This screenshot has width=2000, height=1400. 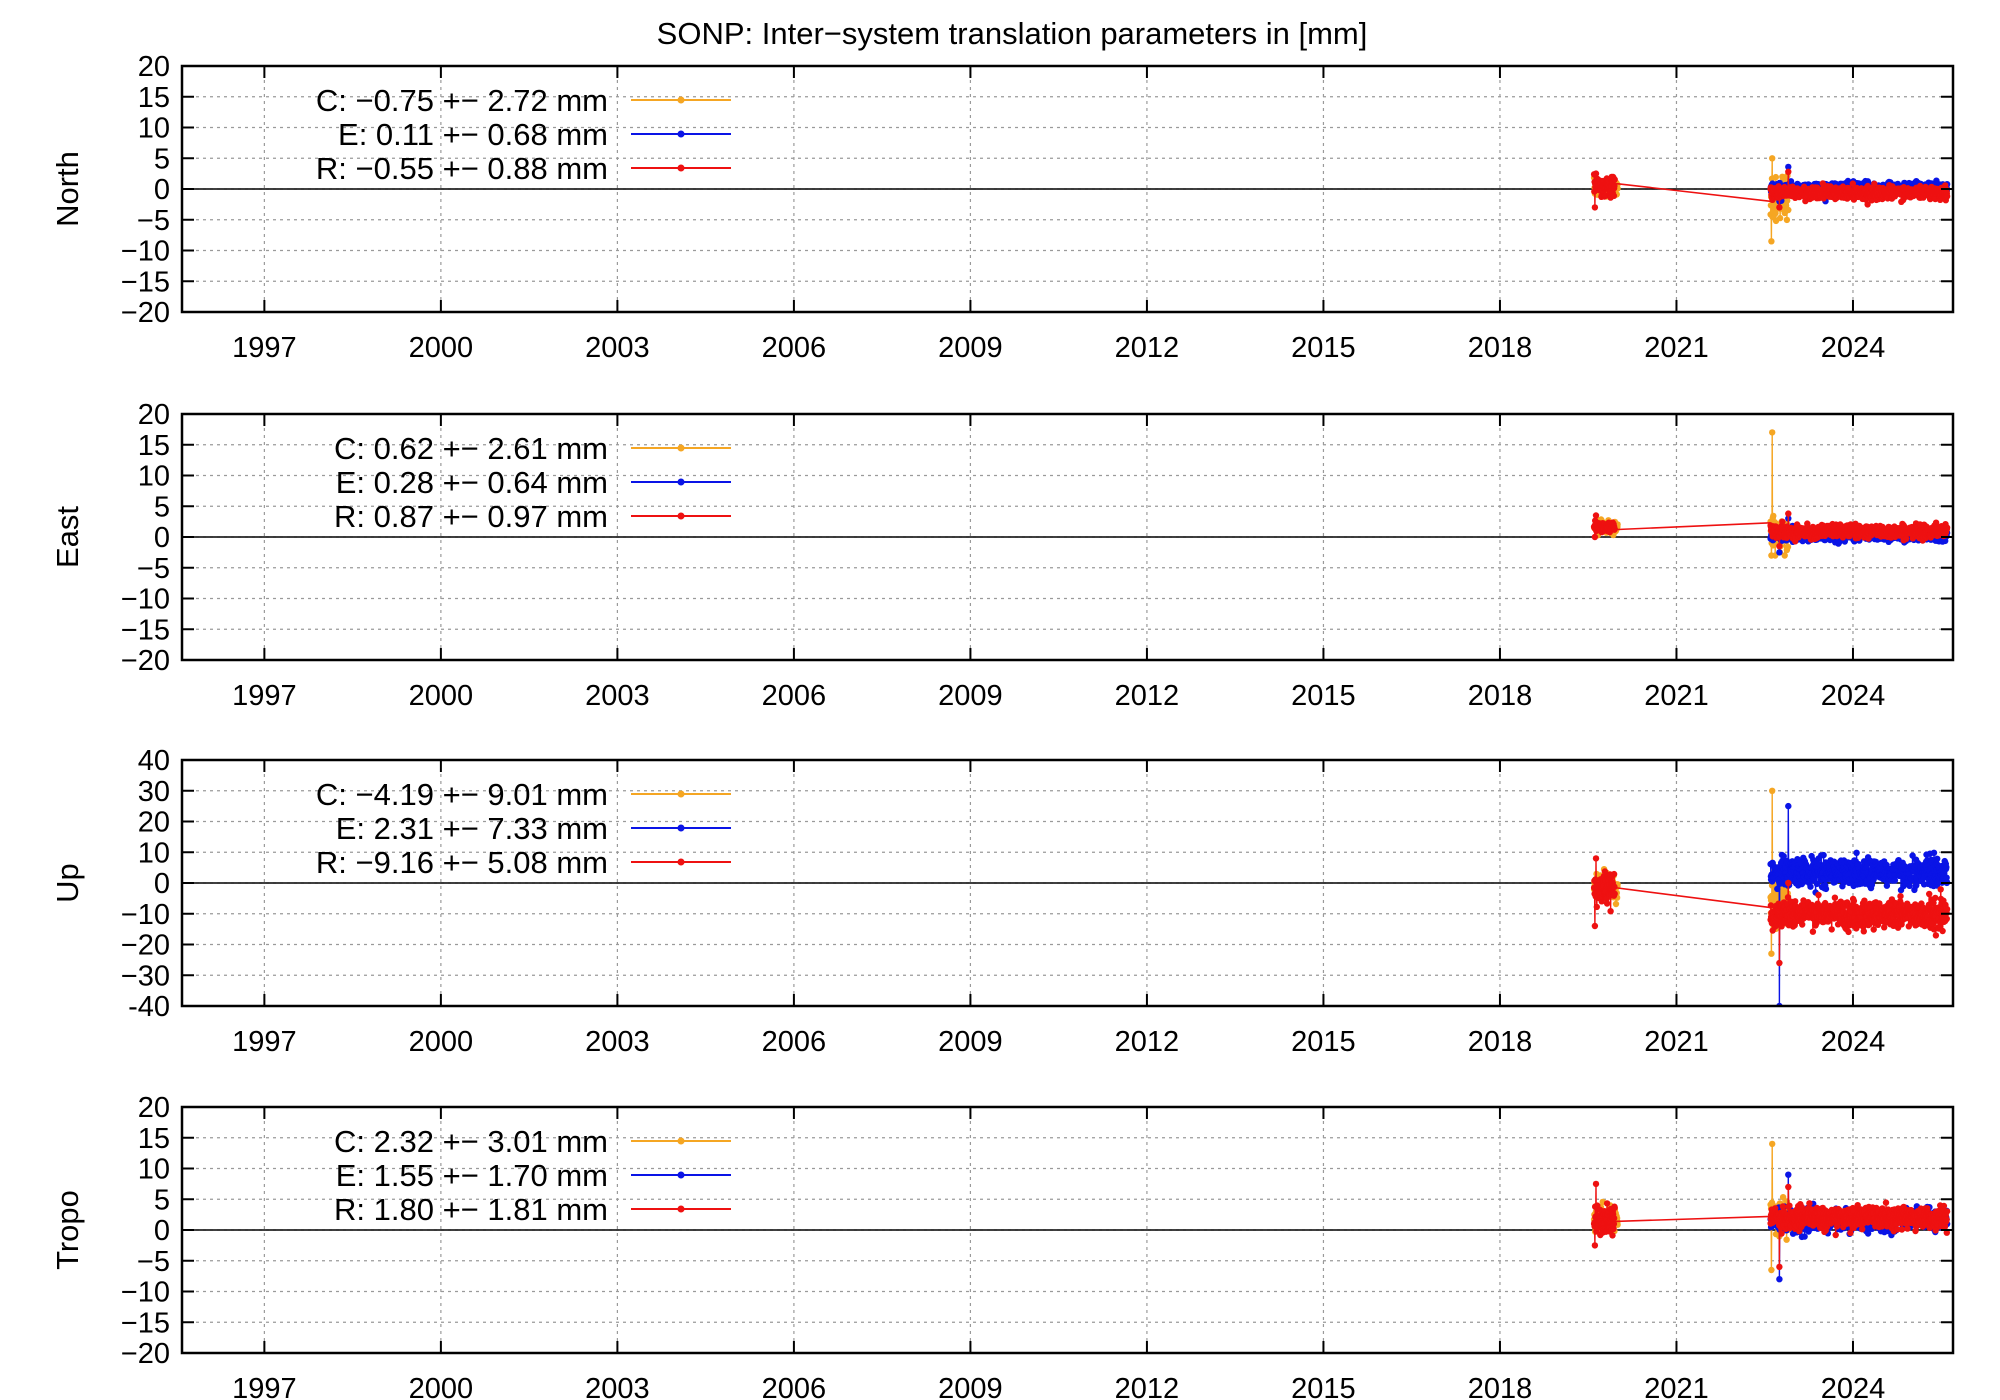 I want to click on series-E, so click(x=1859, y=904).